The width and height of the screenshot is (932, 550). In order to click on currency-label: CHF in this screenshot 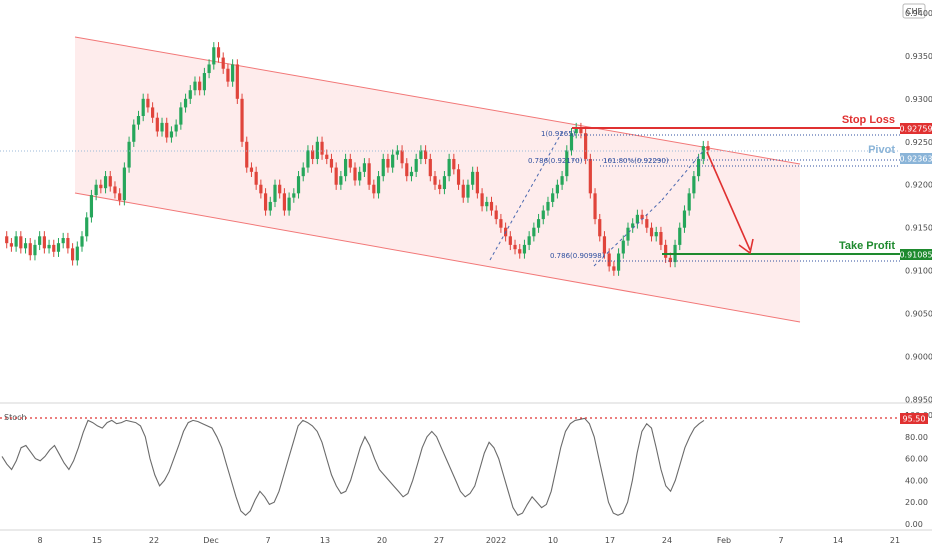, I will do `click(914, 11)`.